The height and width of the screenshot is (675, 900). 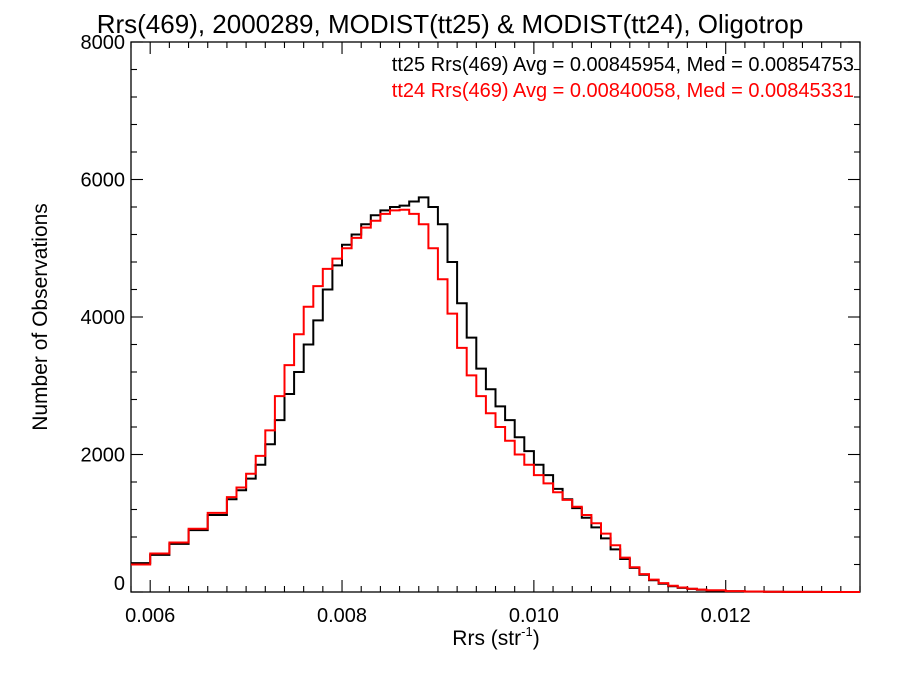 I want to click on x-tick-label: 0.012, so click(x=726, y=616).